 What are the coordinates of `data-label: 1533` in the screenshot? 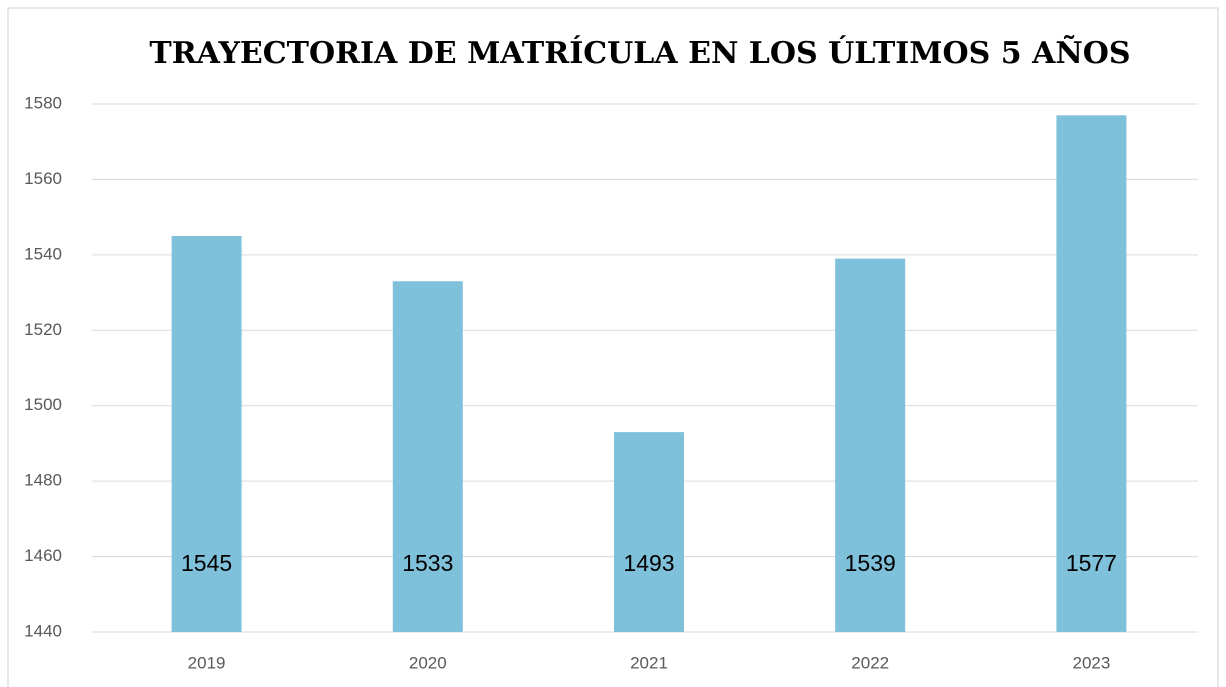 It's located at (427, 563).